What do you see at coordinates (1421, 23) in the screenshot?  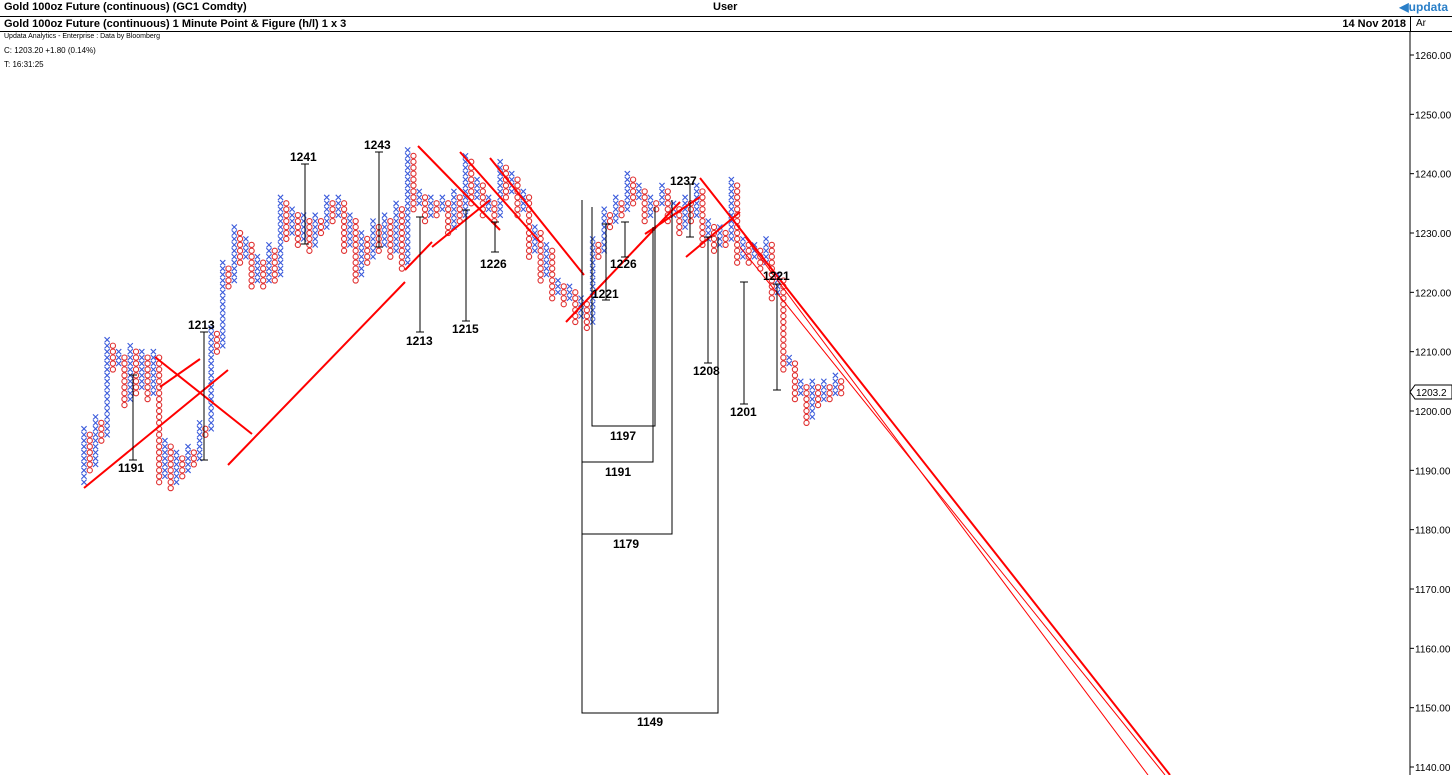 I see `axis-menu-button: Ar` at bounding box center [1421, 23].